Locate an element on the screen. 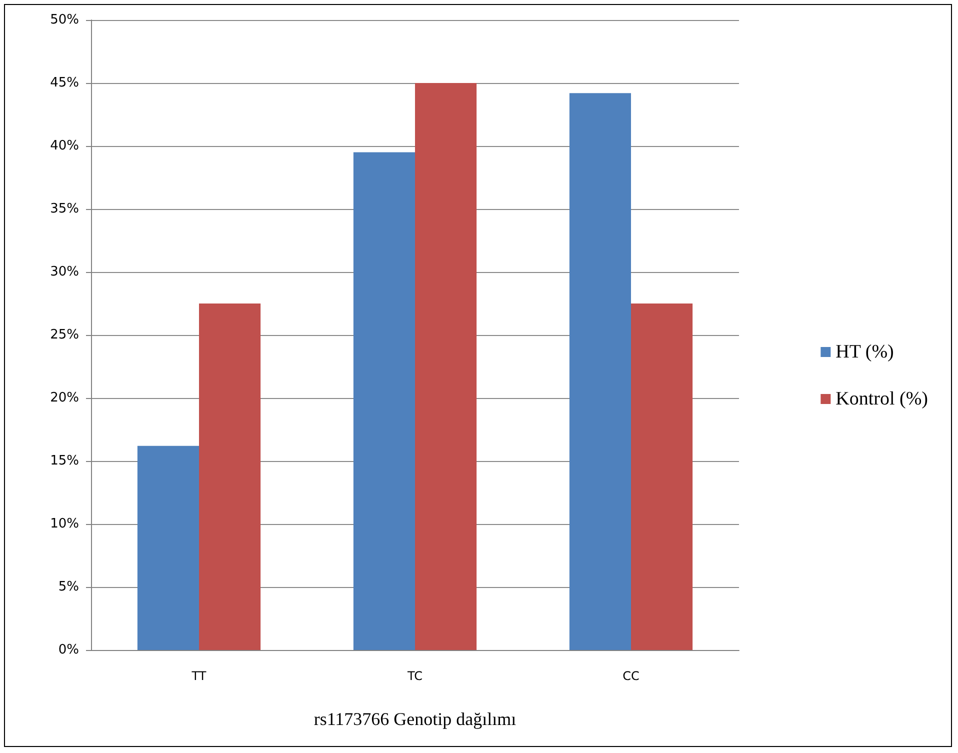 Image resolution: width=958 pixels, height=753 pixels. y-tick-label: 15% is located at coordinates (64, 461).